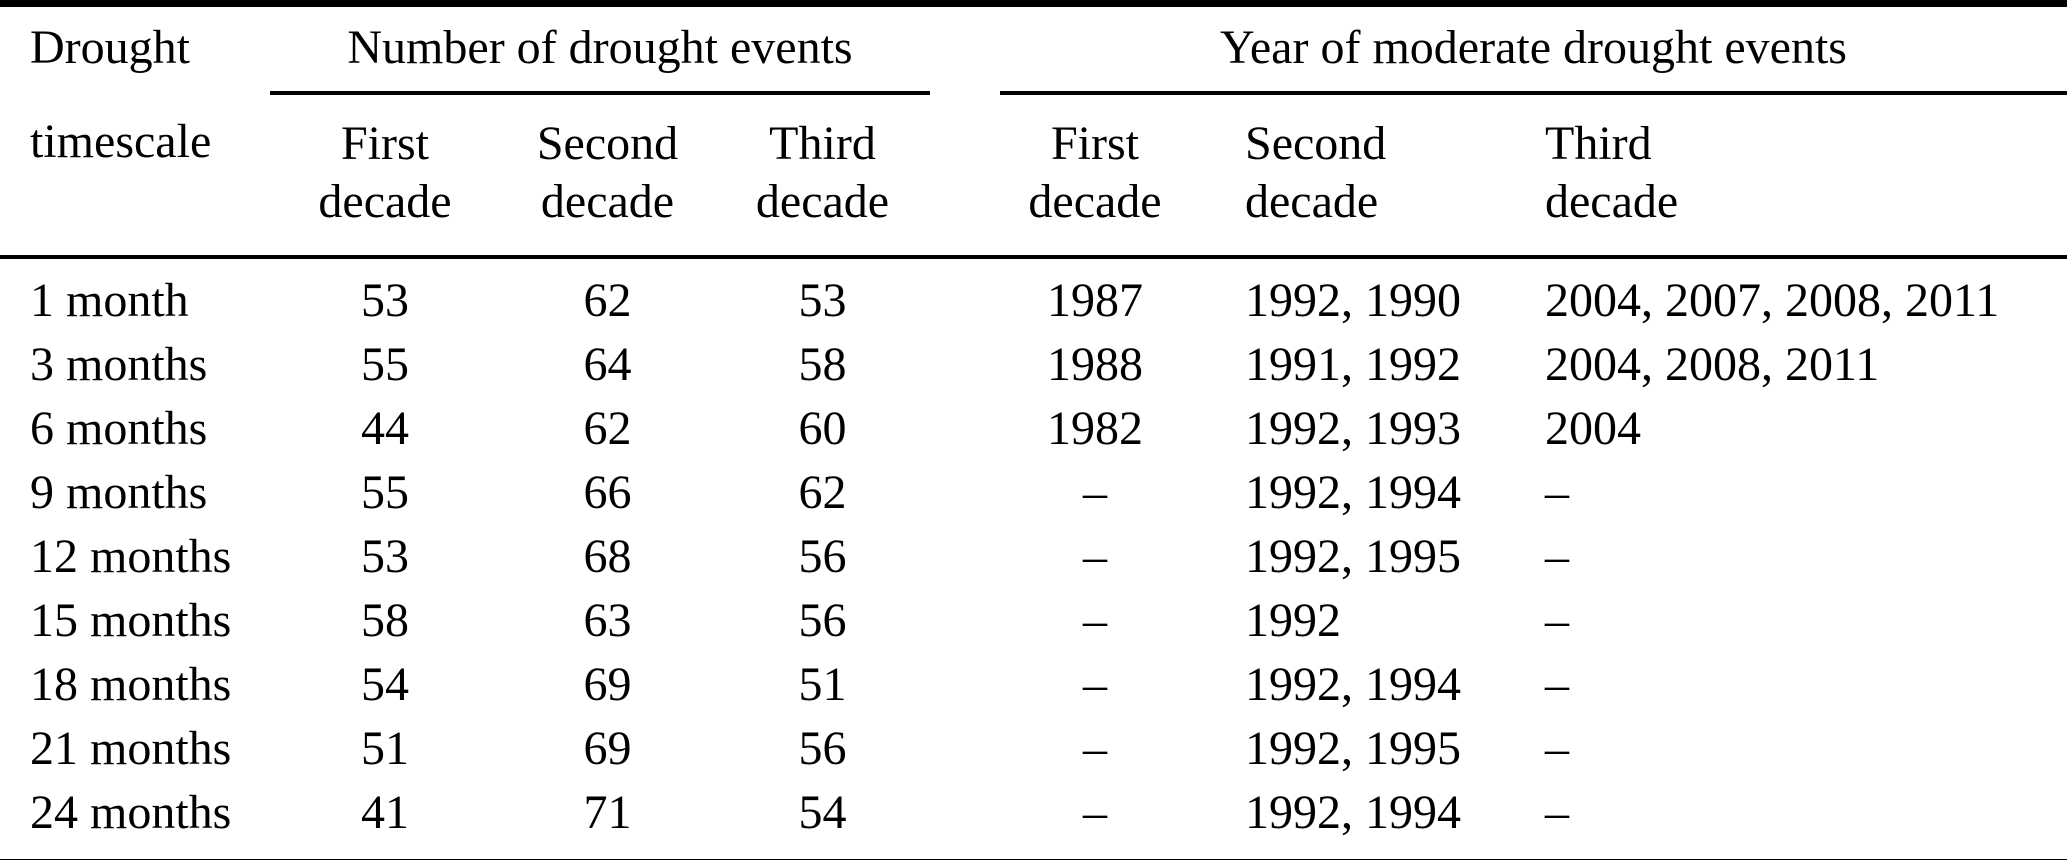 The image size is (2067, 860). What do you see at coordinates (1033, 820) in the screenshot?
I see `table-row: 24 months 41 71 54 – 1992, 1994 –` at bounding box center [1033, 820].